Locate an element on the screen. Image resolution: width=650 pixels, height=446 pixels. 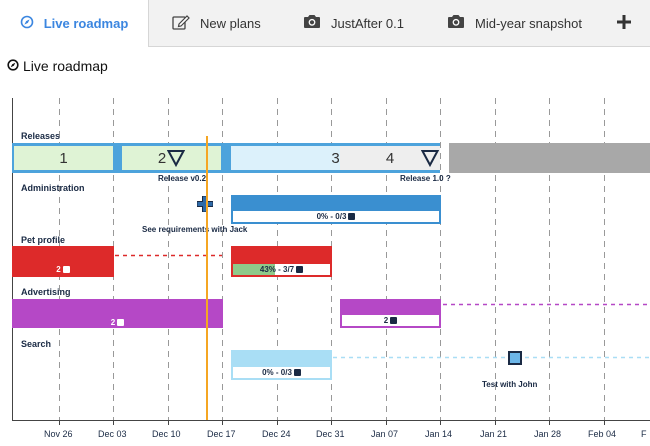
lane-label-search: Search is located at coordinates (36, 344).